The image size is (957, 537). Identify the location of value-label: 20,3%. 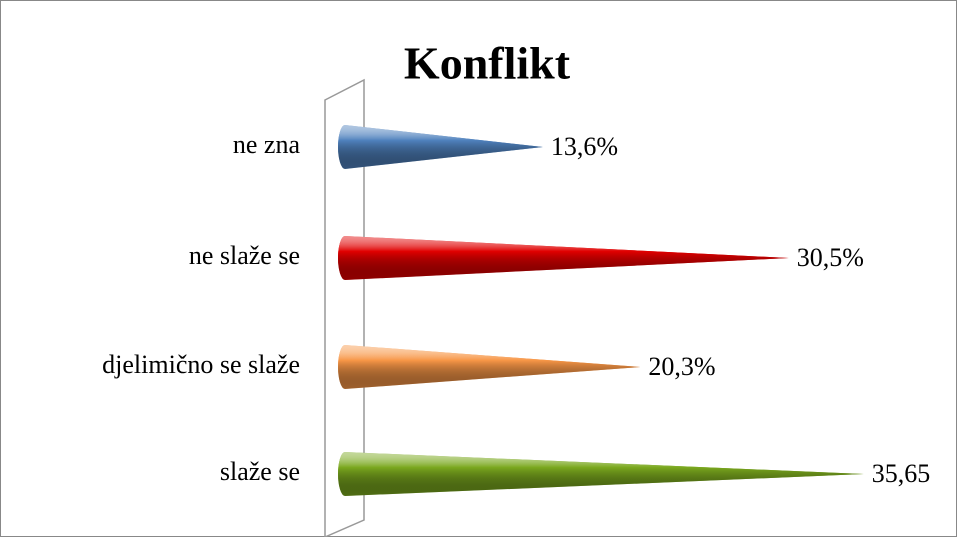
(681, 366).